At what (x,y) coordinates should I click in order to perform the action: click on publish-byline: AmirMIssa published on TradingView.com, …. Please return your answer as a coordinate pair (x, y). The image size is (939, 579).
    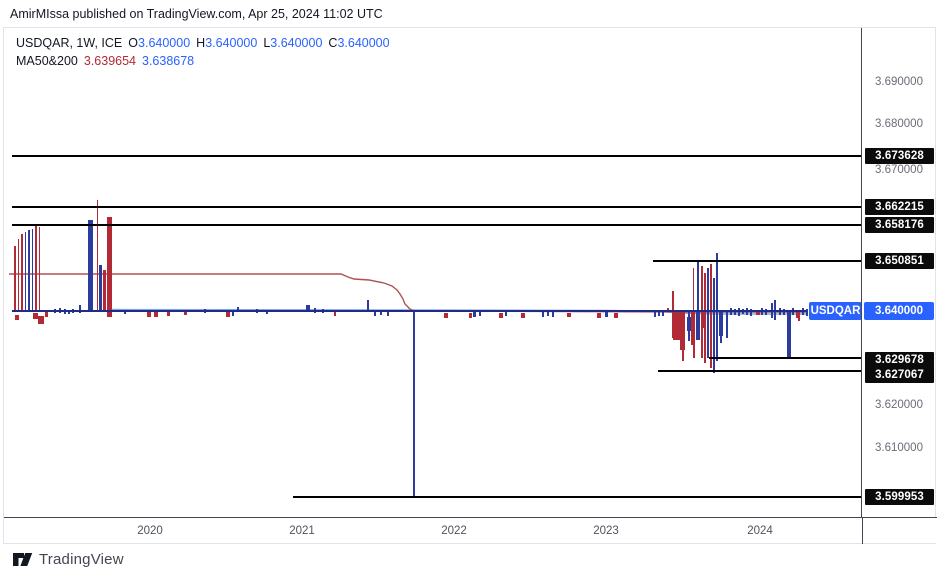
    Looking at the image, I should click on (196, 14).